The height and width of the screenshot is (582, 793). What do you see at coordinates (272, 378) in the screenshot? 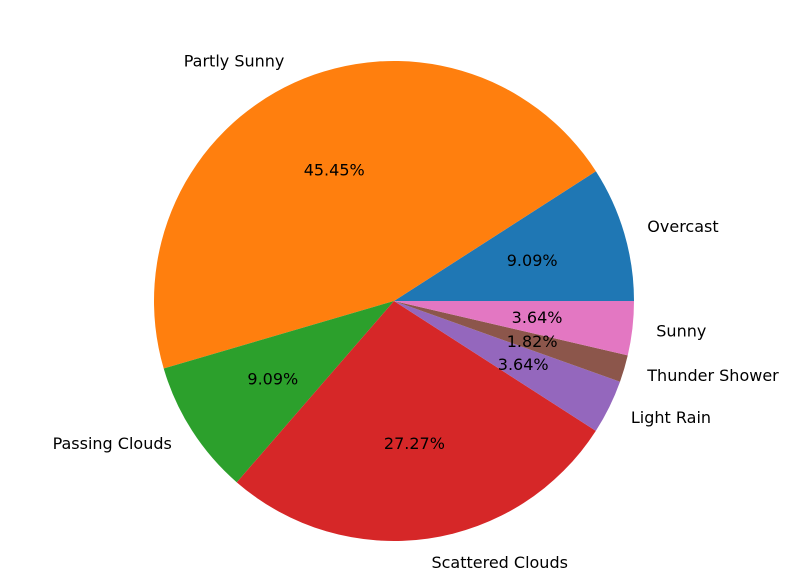
I see `percent-label-passing-clouds: 9.09%` at bounding box center [272, 378].